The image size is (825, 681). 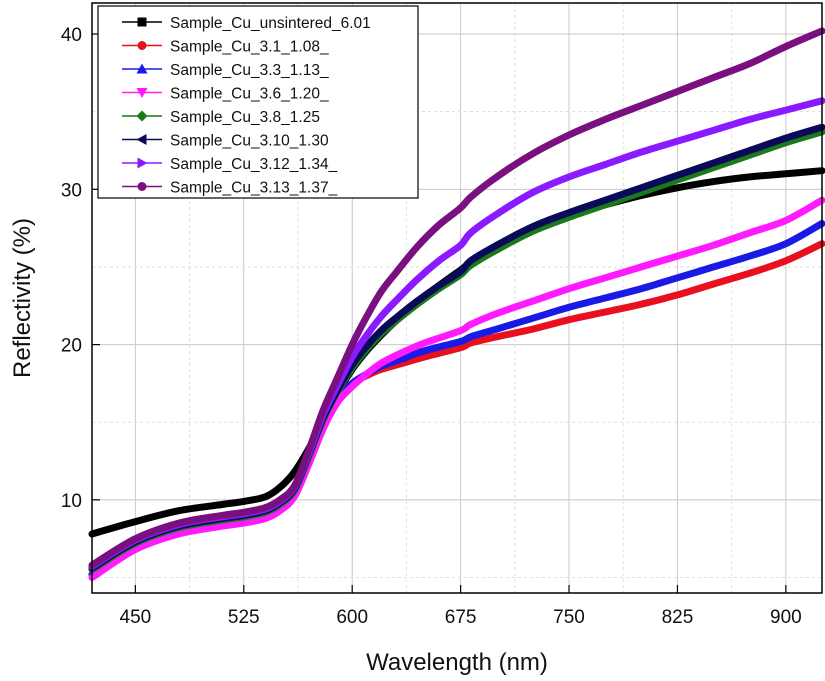 I want to click on legend-box, so click(x=258, y=102).